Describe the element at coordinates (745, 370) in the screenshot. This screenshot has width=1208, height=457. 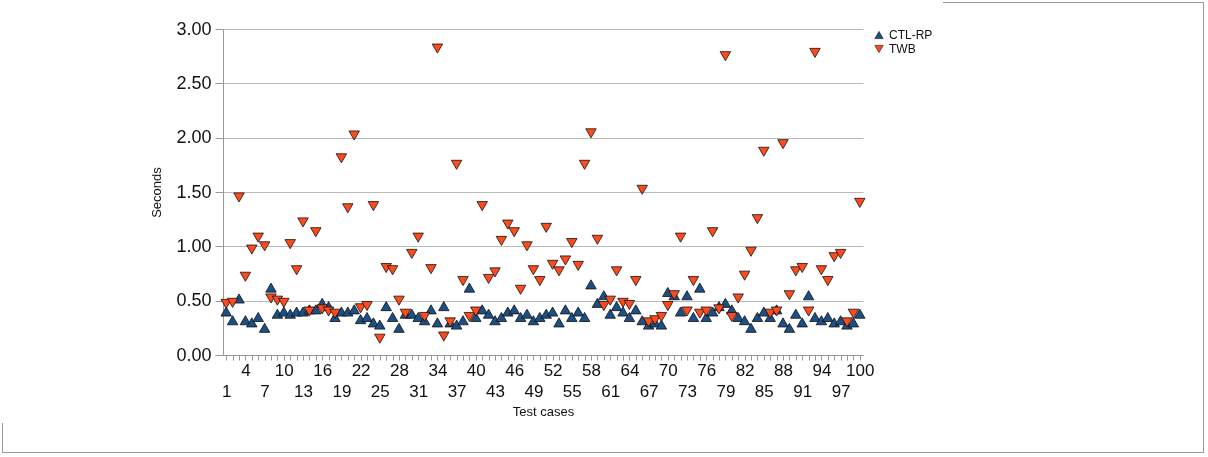
I see `x-tick-label: 82` at that location.